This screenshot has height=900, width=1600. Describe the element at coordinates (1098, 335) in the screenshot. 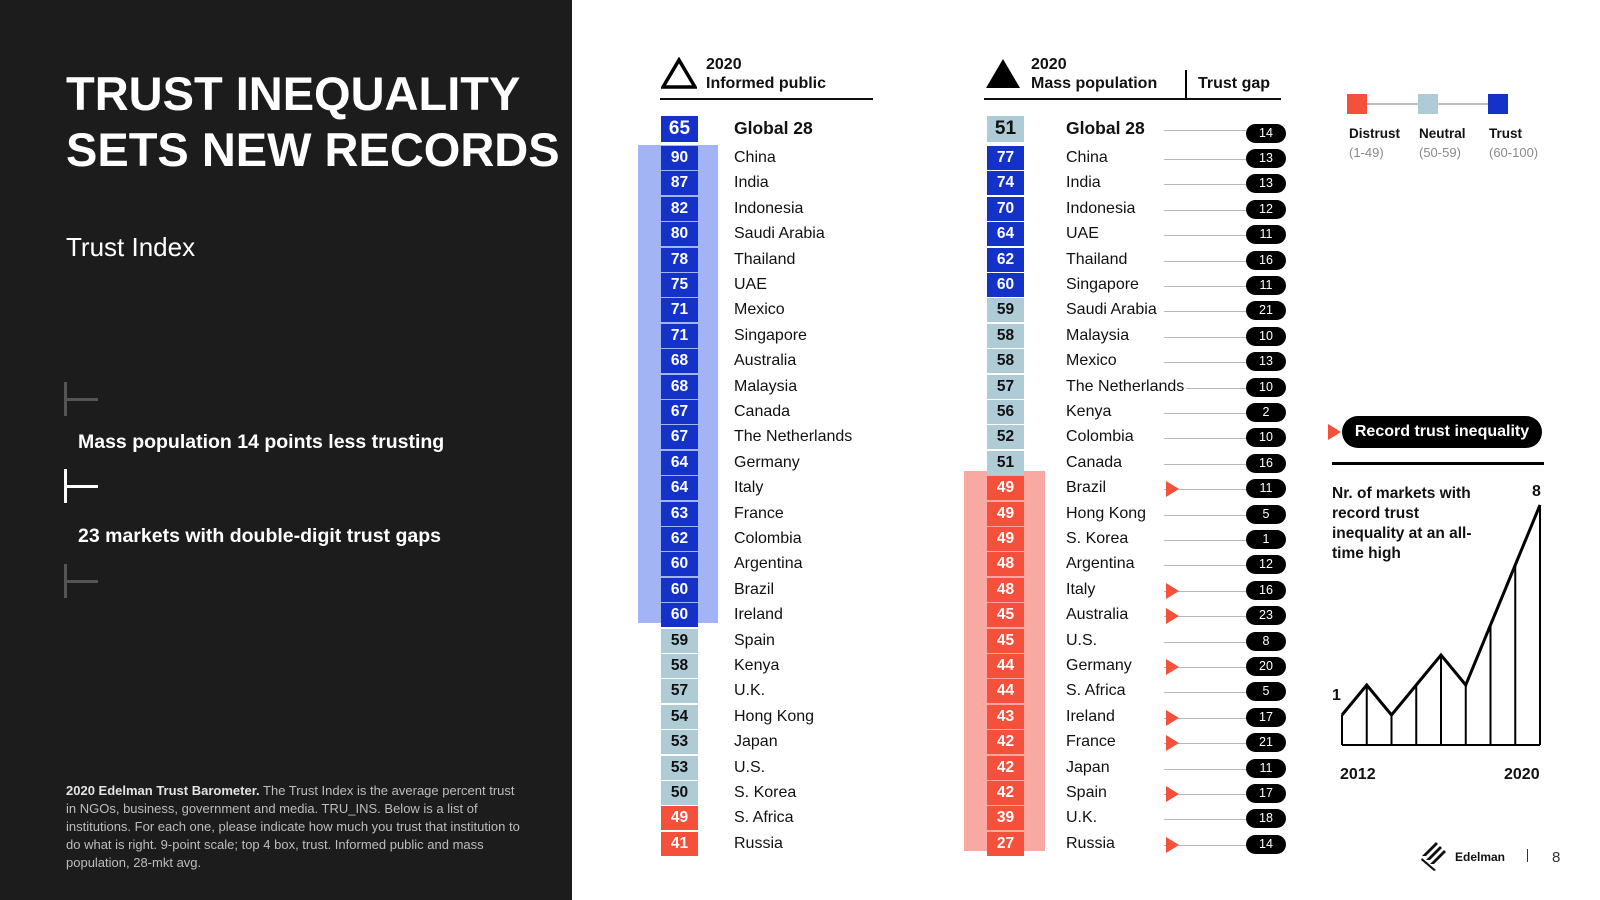

I see `mass-country: Malaysia` at that location.